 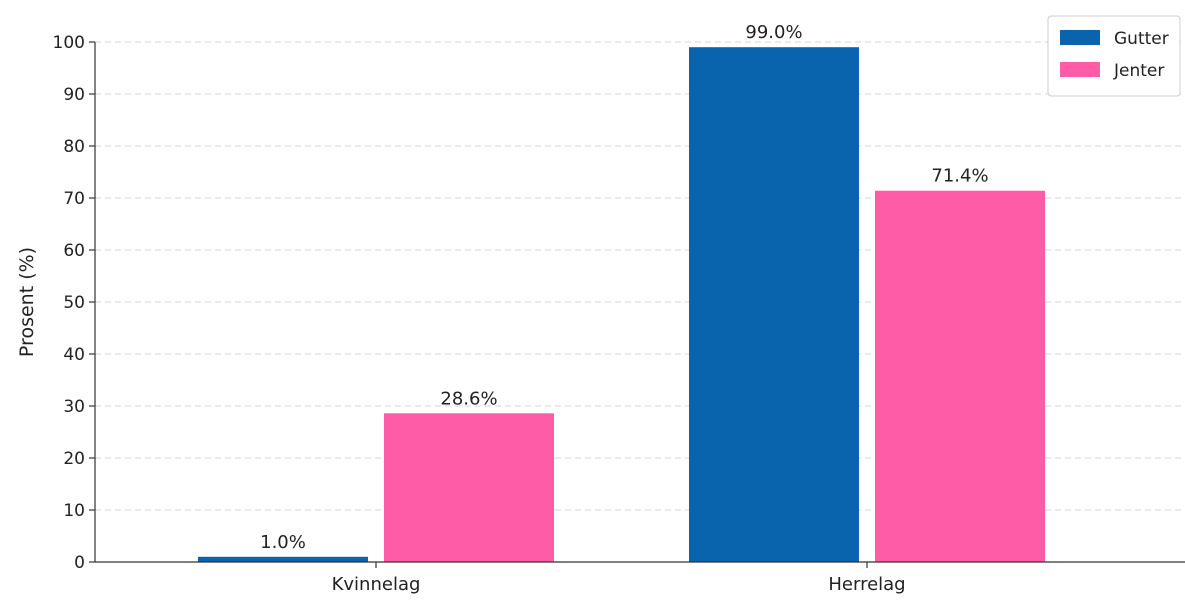 I want to click on y-tick-label: 80, so click(x=74, y=147).